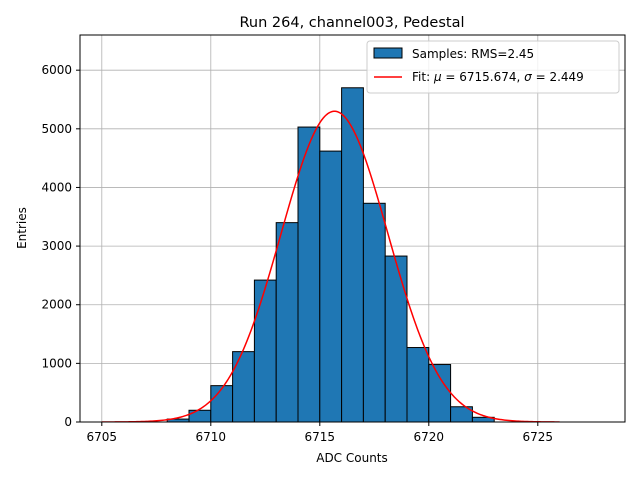  What do you see at coordinates (56, 187) in the screenshot?
I see `y-tick-label: 4000` at bounding box center [56, 187].